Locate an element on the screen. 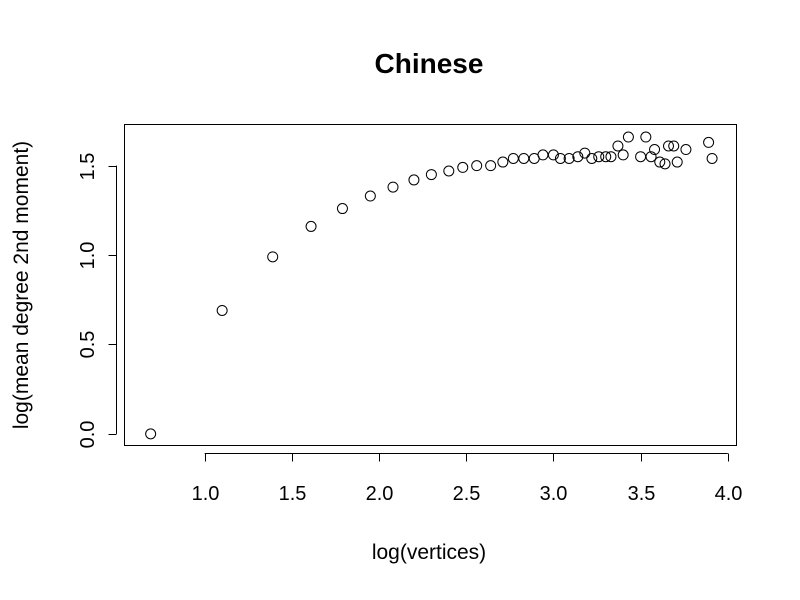 The image size is (800, 600). x-tick-label: 2.5 is located at coordinates (467, 494).